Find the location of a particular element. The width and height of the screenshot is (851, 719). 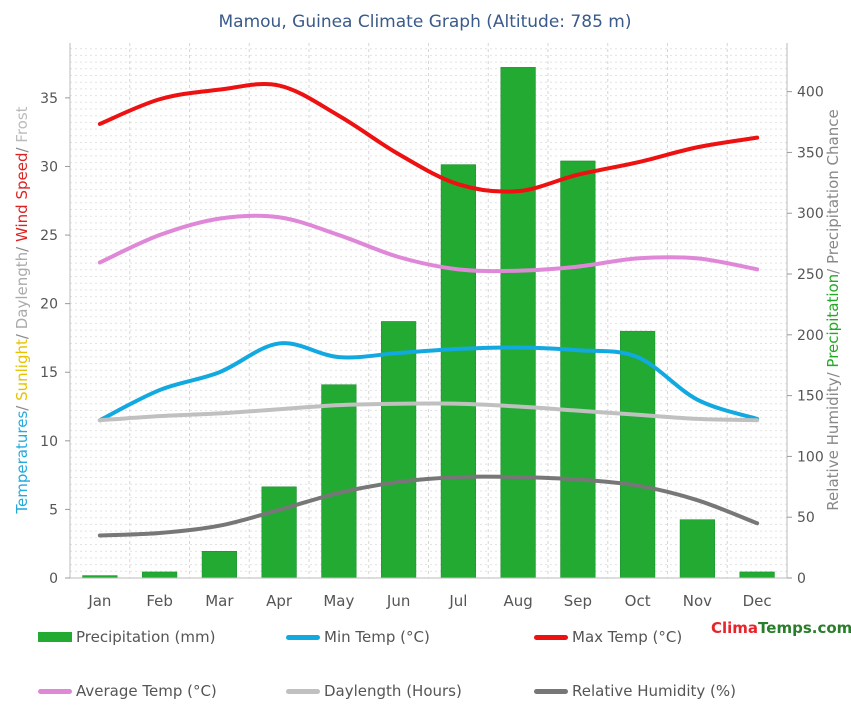

legend-item-precipitation: Precipitation (mm) is located at coordinates (126, 637).